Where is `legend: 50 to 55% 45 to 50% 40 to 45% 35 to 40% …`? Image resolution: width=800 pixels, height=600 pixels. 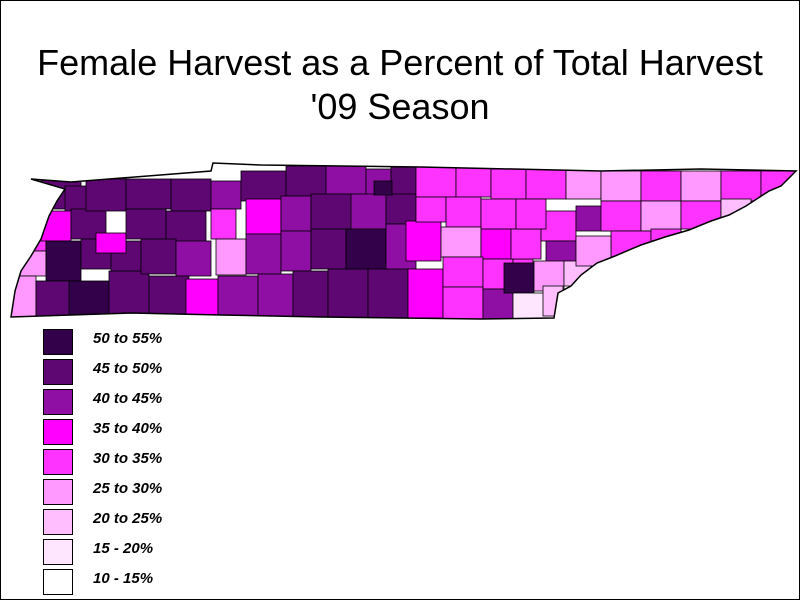 legend: 50 to 55% 45 to 50% 40 to 45% 35 to 40% … is located at coordinates (143, 461).